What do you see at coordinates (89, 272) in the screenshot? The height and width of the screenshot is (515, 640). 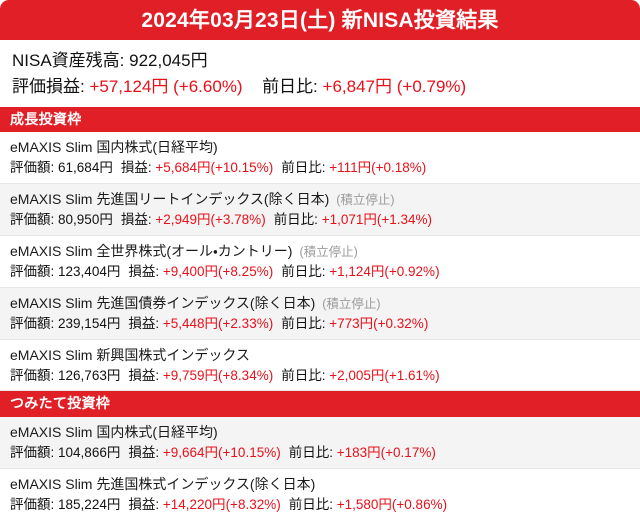 I see `fund-value: 123,404円` at bounding box center [89, 272].